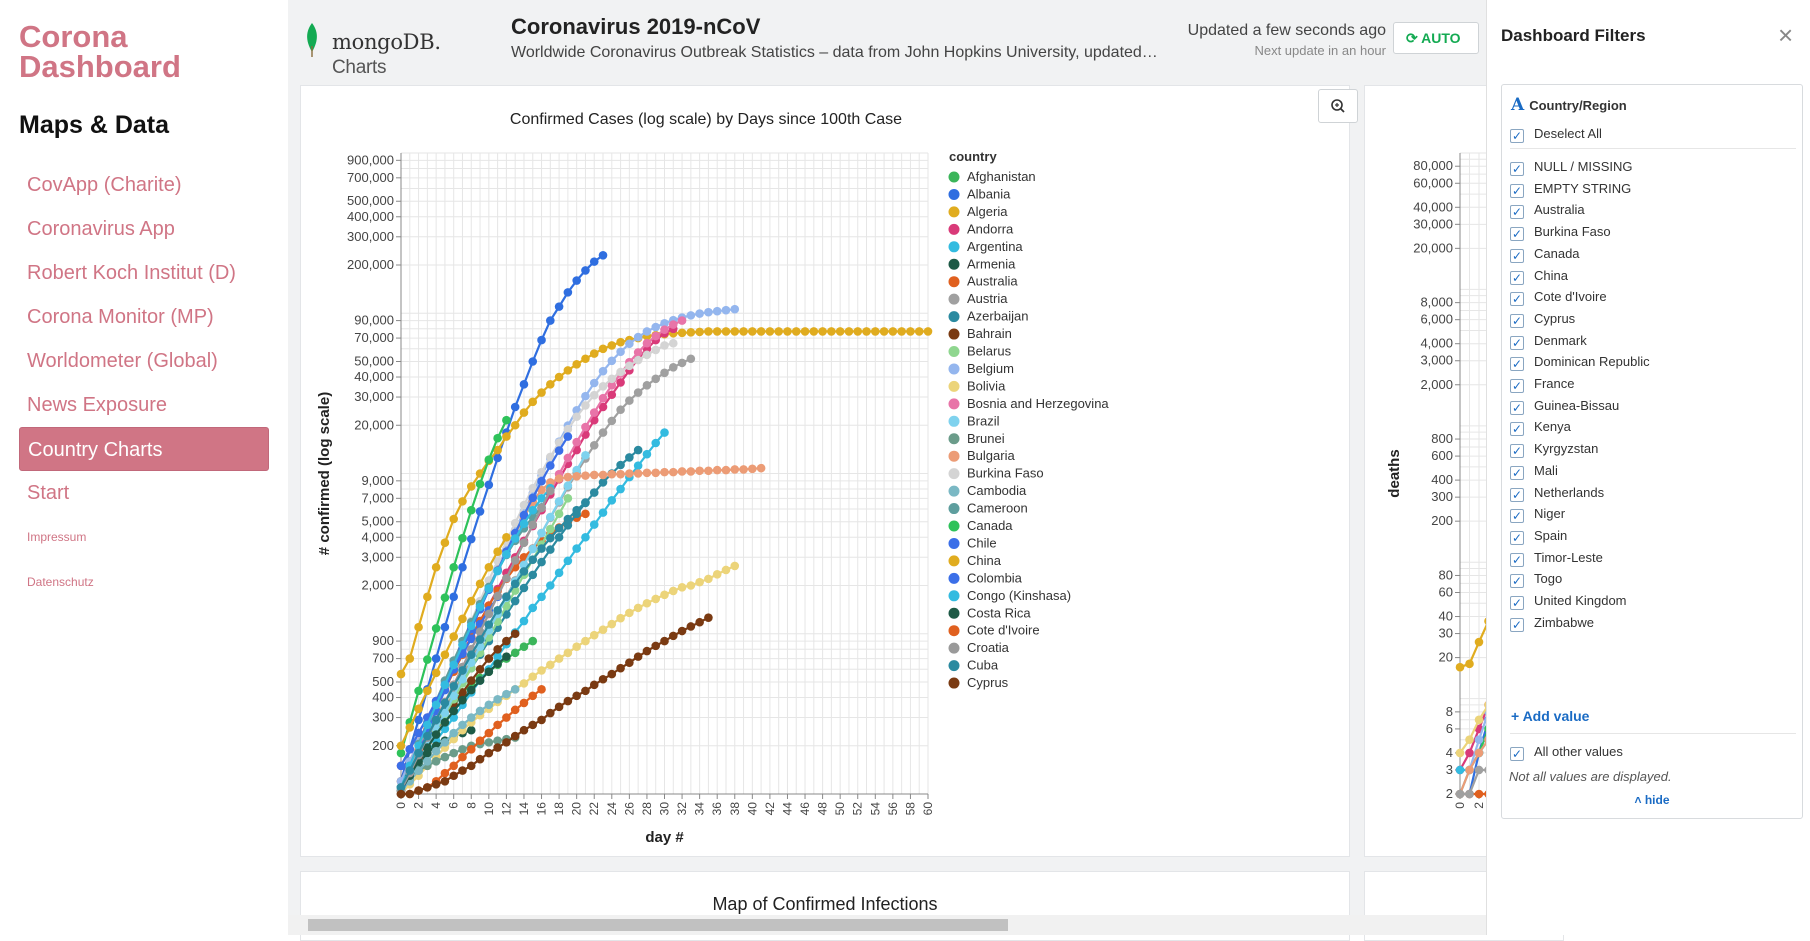 This screenshot has height=941, width=1810. I want to click on filter-value-label: Canada, so click(1557, 253).